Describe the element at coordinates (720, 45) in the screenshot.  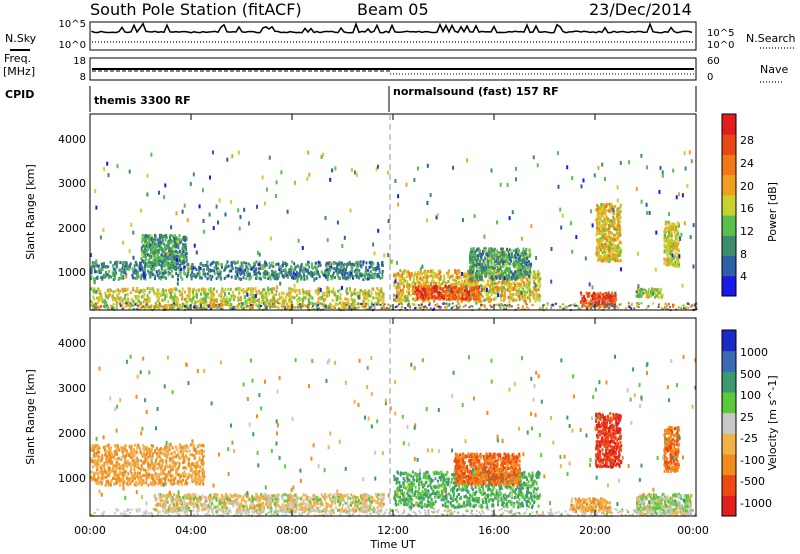
I see `nsearch-tick-bottom: 10^0` at that location.